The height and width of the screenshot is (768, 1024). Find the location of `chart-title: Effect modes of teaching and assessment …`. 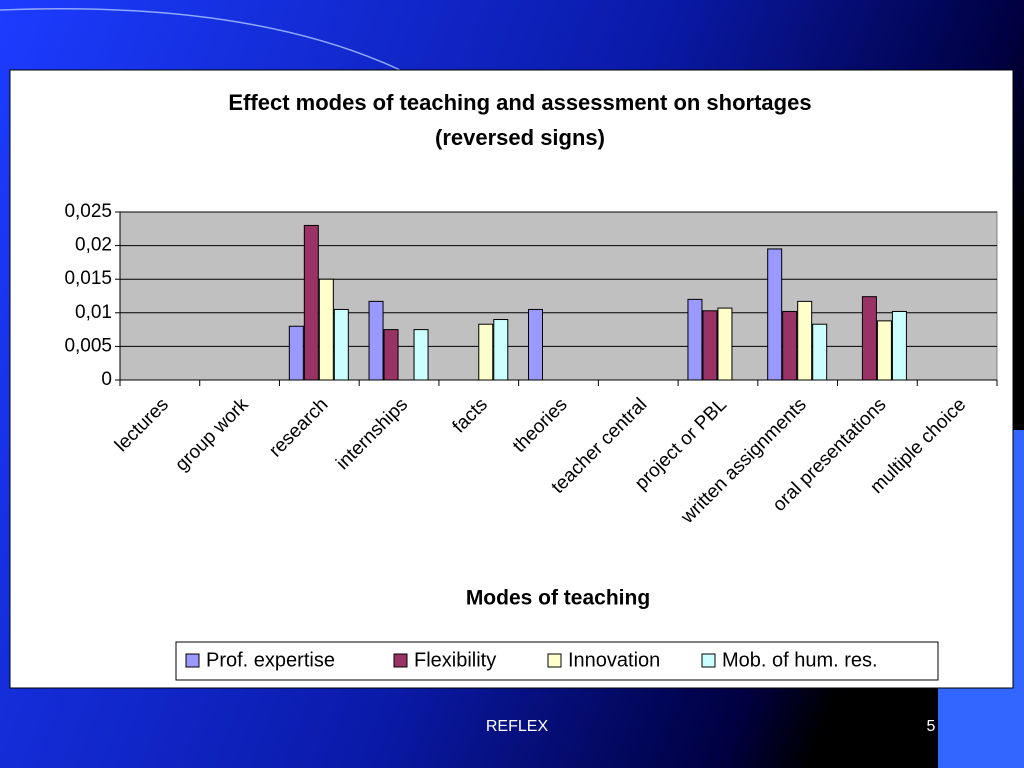

chart-title: Effect modes of teaching and assessment … is located at coordinates (519, 102).